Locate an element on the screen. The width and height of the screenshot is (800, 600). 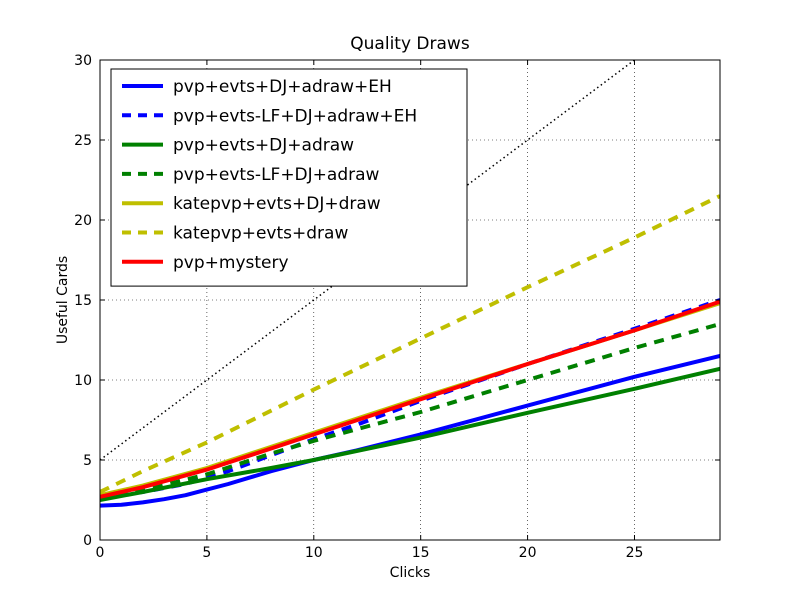
legend-label-2: pvp+evts-LF+DJ+adraw+EH is located at coordinates (295, 116).